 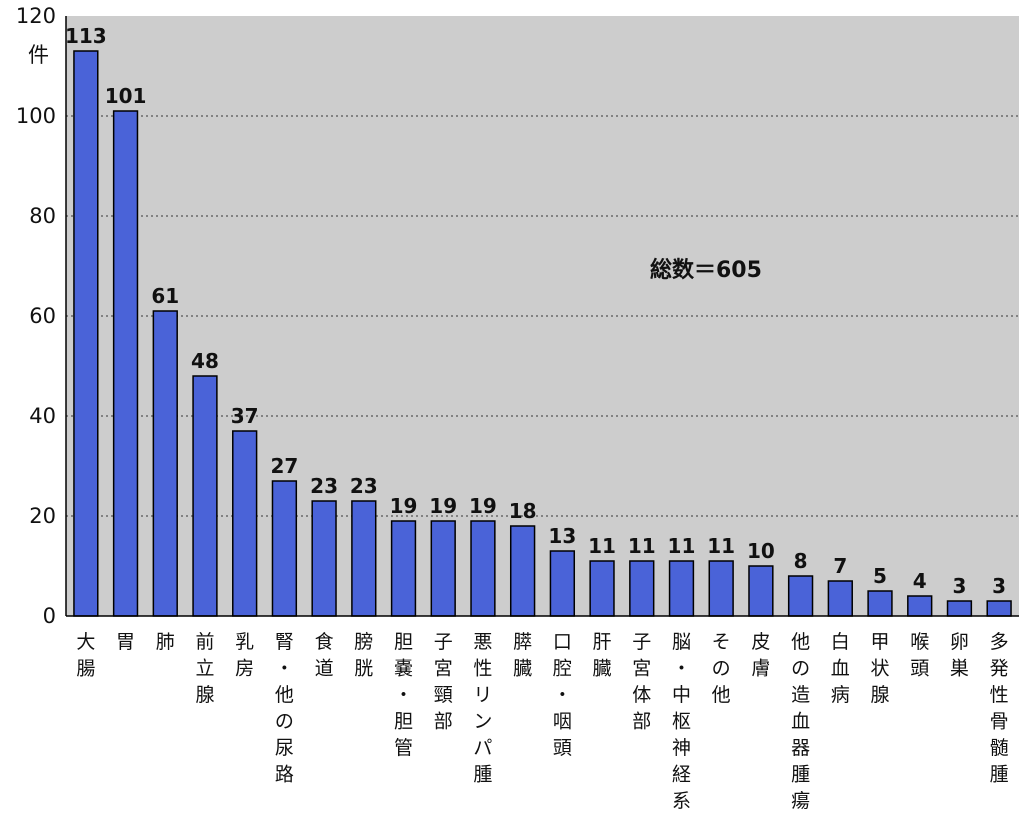 I want to click on bar-value-label: 10, so click(x=761, y=551).